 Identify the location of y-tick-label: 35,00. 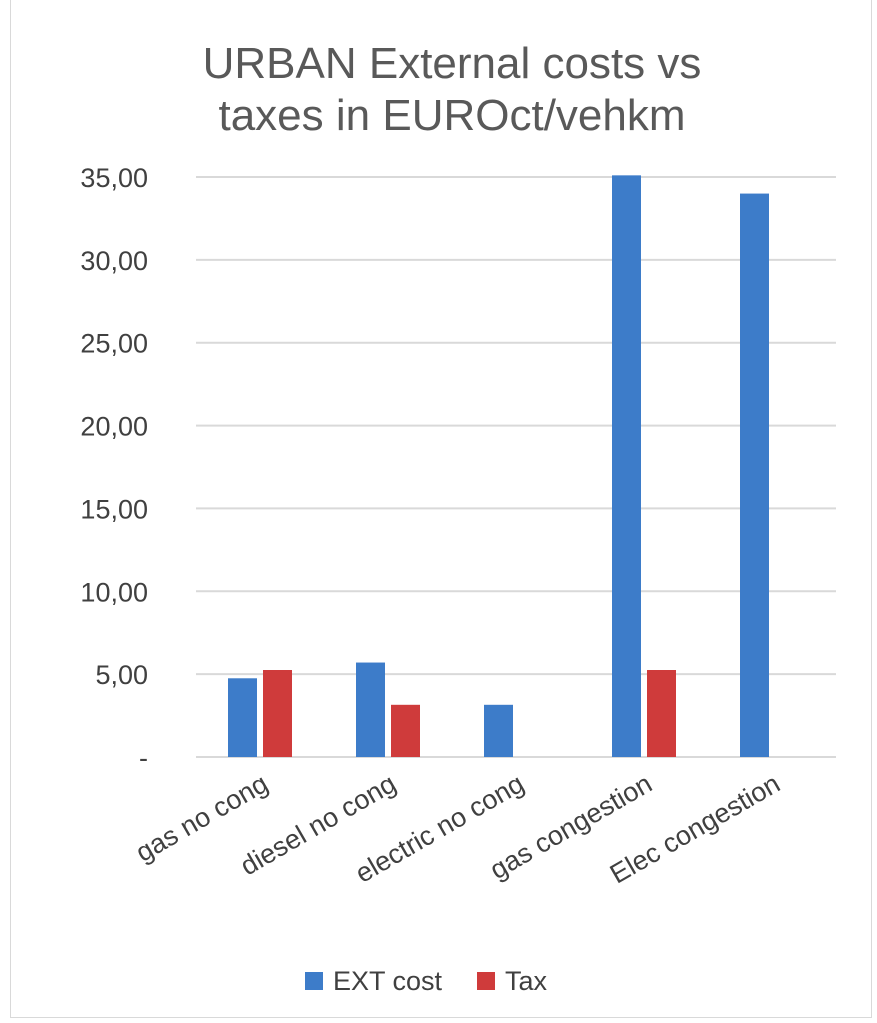
(114, 178).